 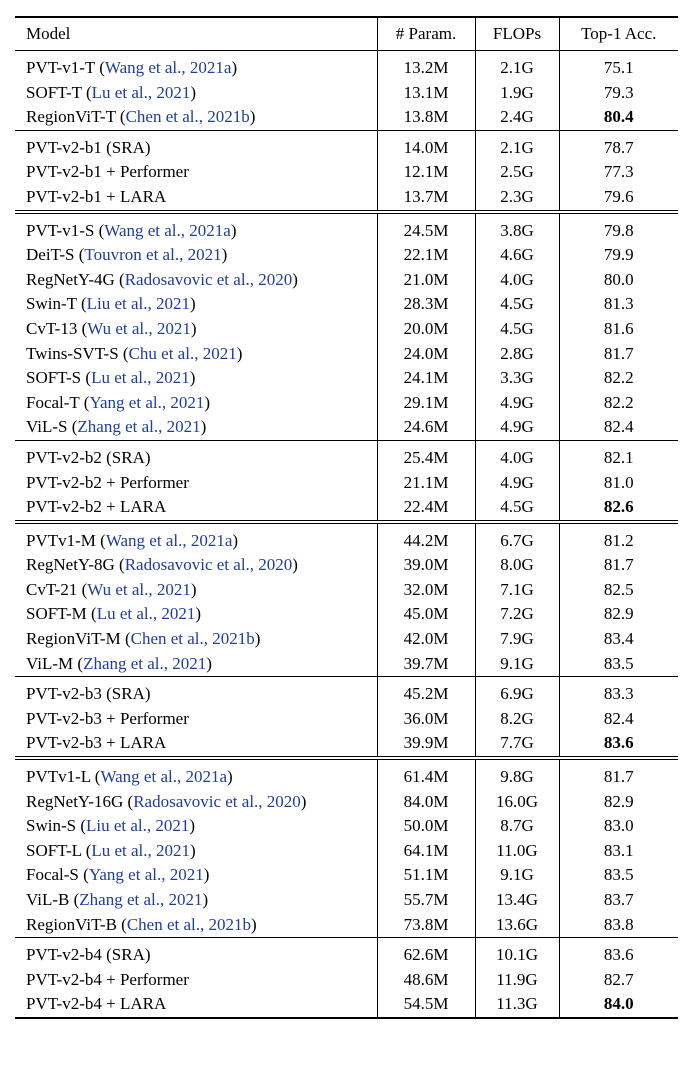 I want to click on model-cell: PVT-v2-b1 + LARA, so click(x=196, y=198).